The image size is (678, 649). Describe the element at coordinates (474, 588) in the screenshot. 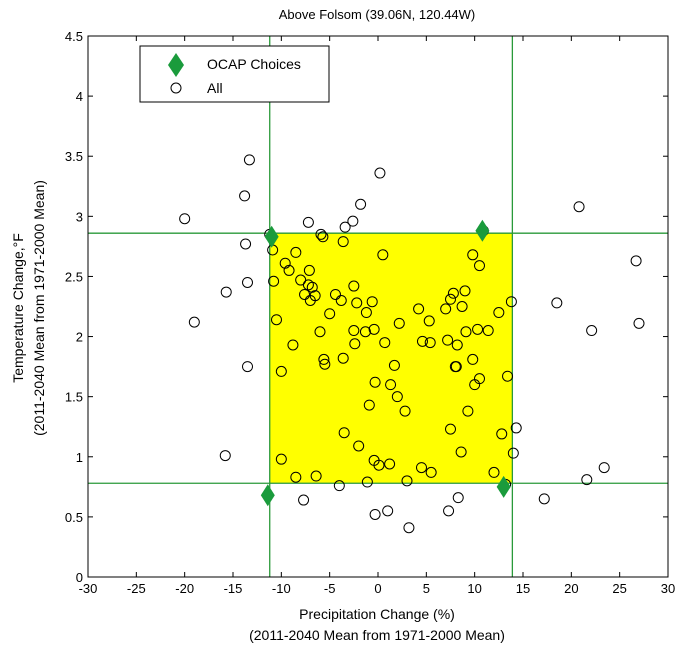

I see `x-tick-label: 10` at that location.